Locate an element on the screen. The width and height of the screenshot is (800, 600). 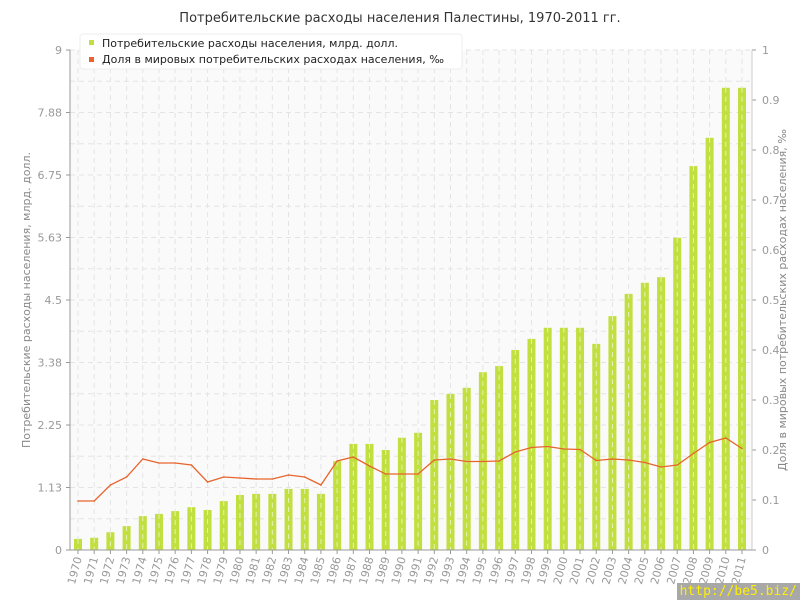
right-tick-label: 0.9 is located at coordinates (771, 100).